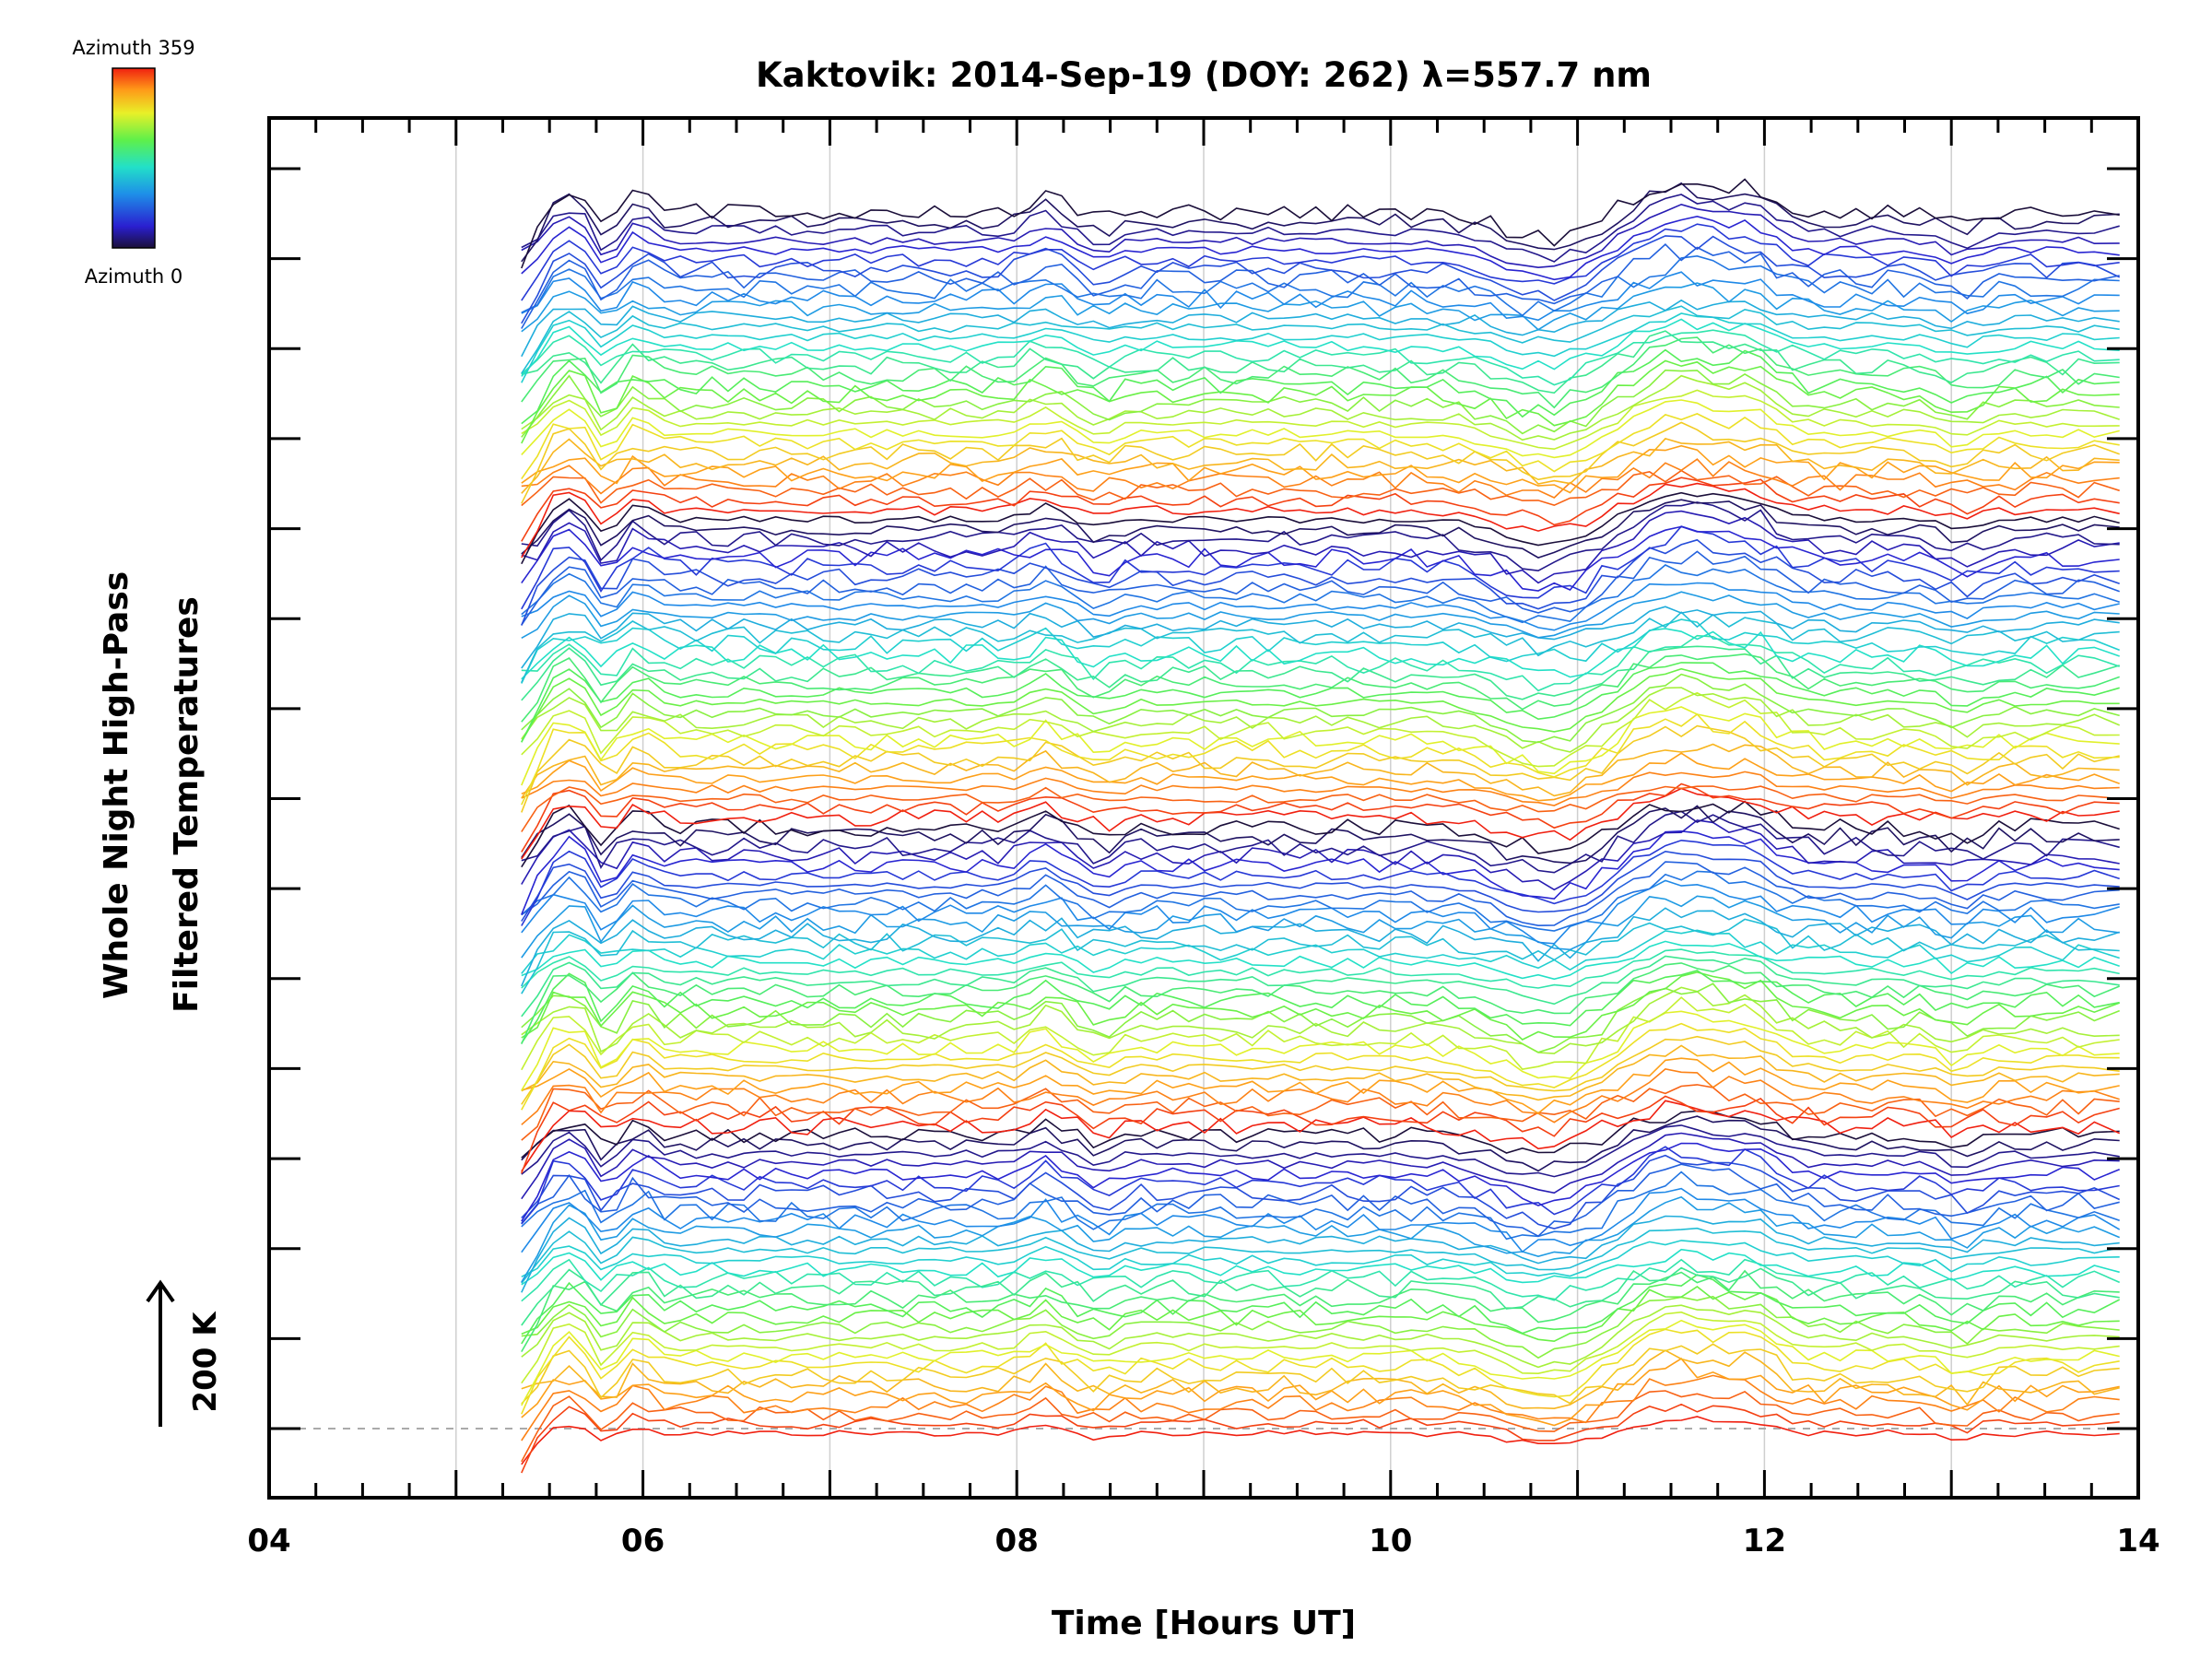 The width and height of the screenshot is (2212, 1659). Describe the element at coordinates (116, 785) in the screenshot. I see `y-axis-label-line1: Whole Night High-Pass` at that location.